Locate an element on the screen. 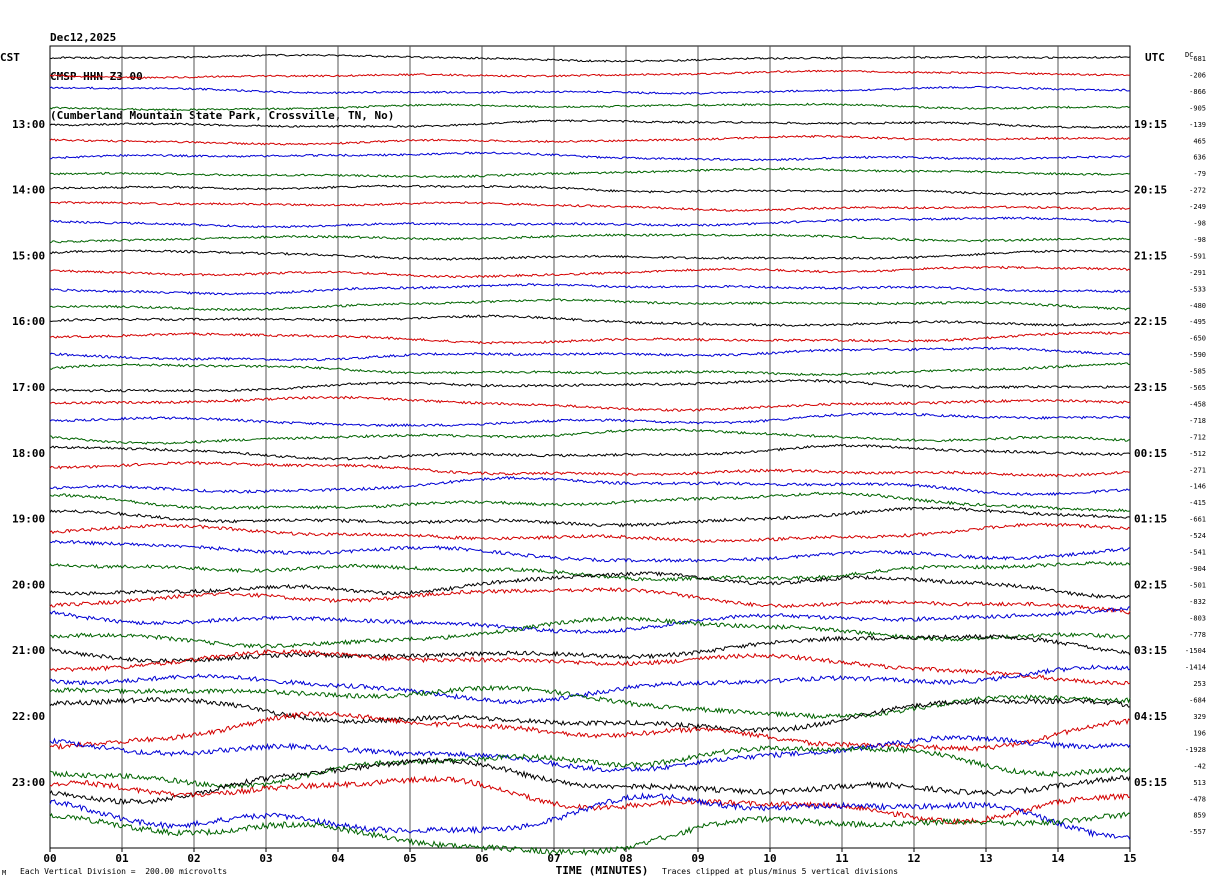 The width and height of the screenshot is (1210, 886). right-hour-label: 22:15 is located at coordinates (1150, 321).